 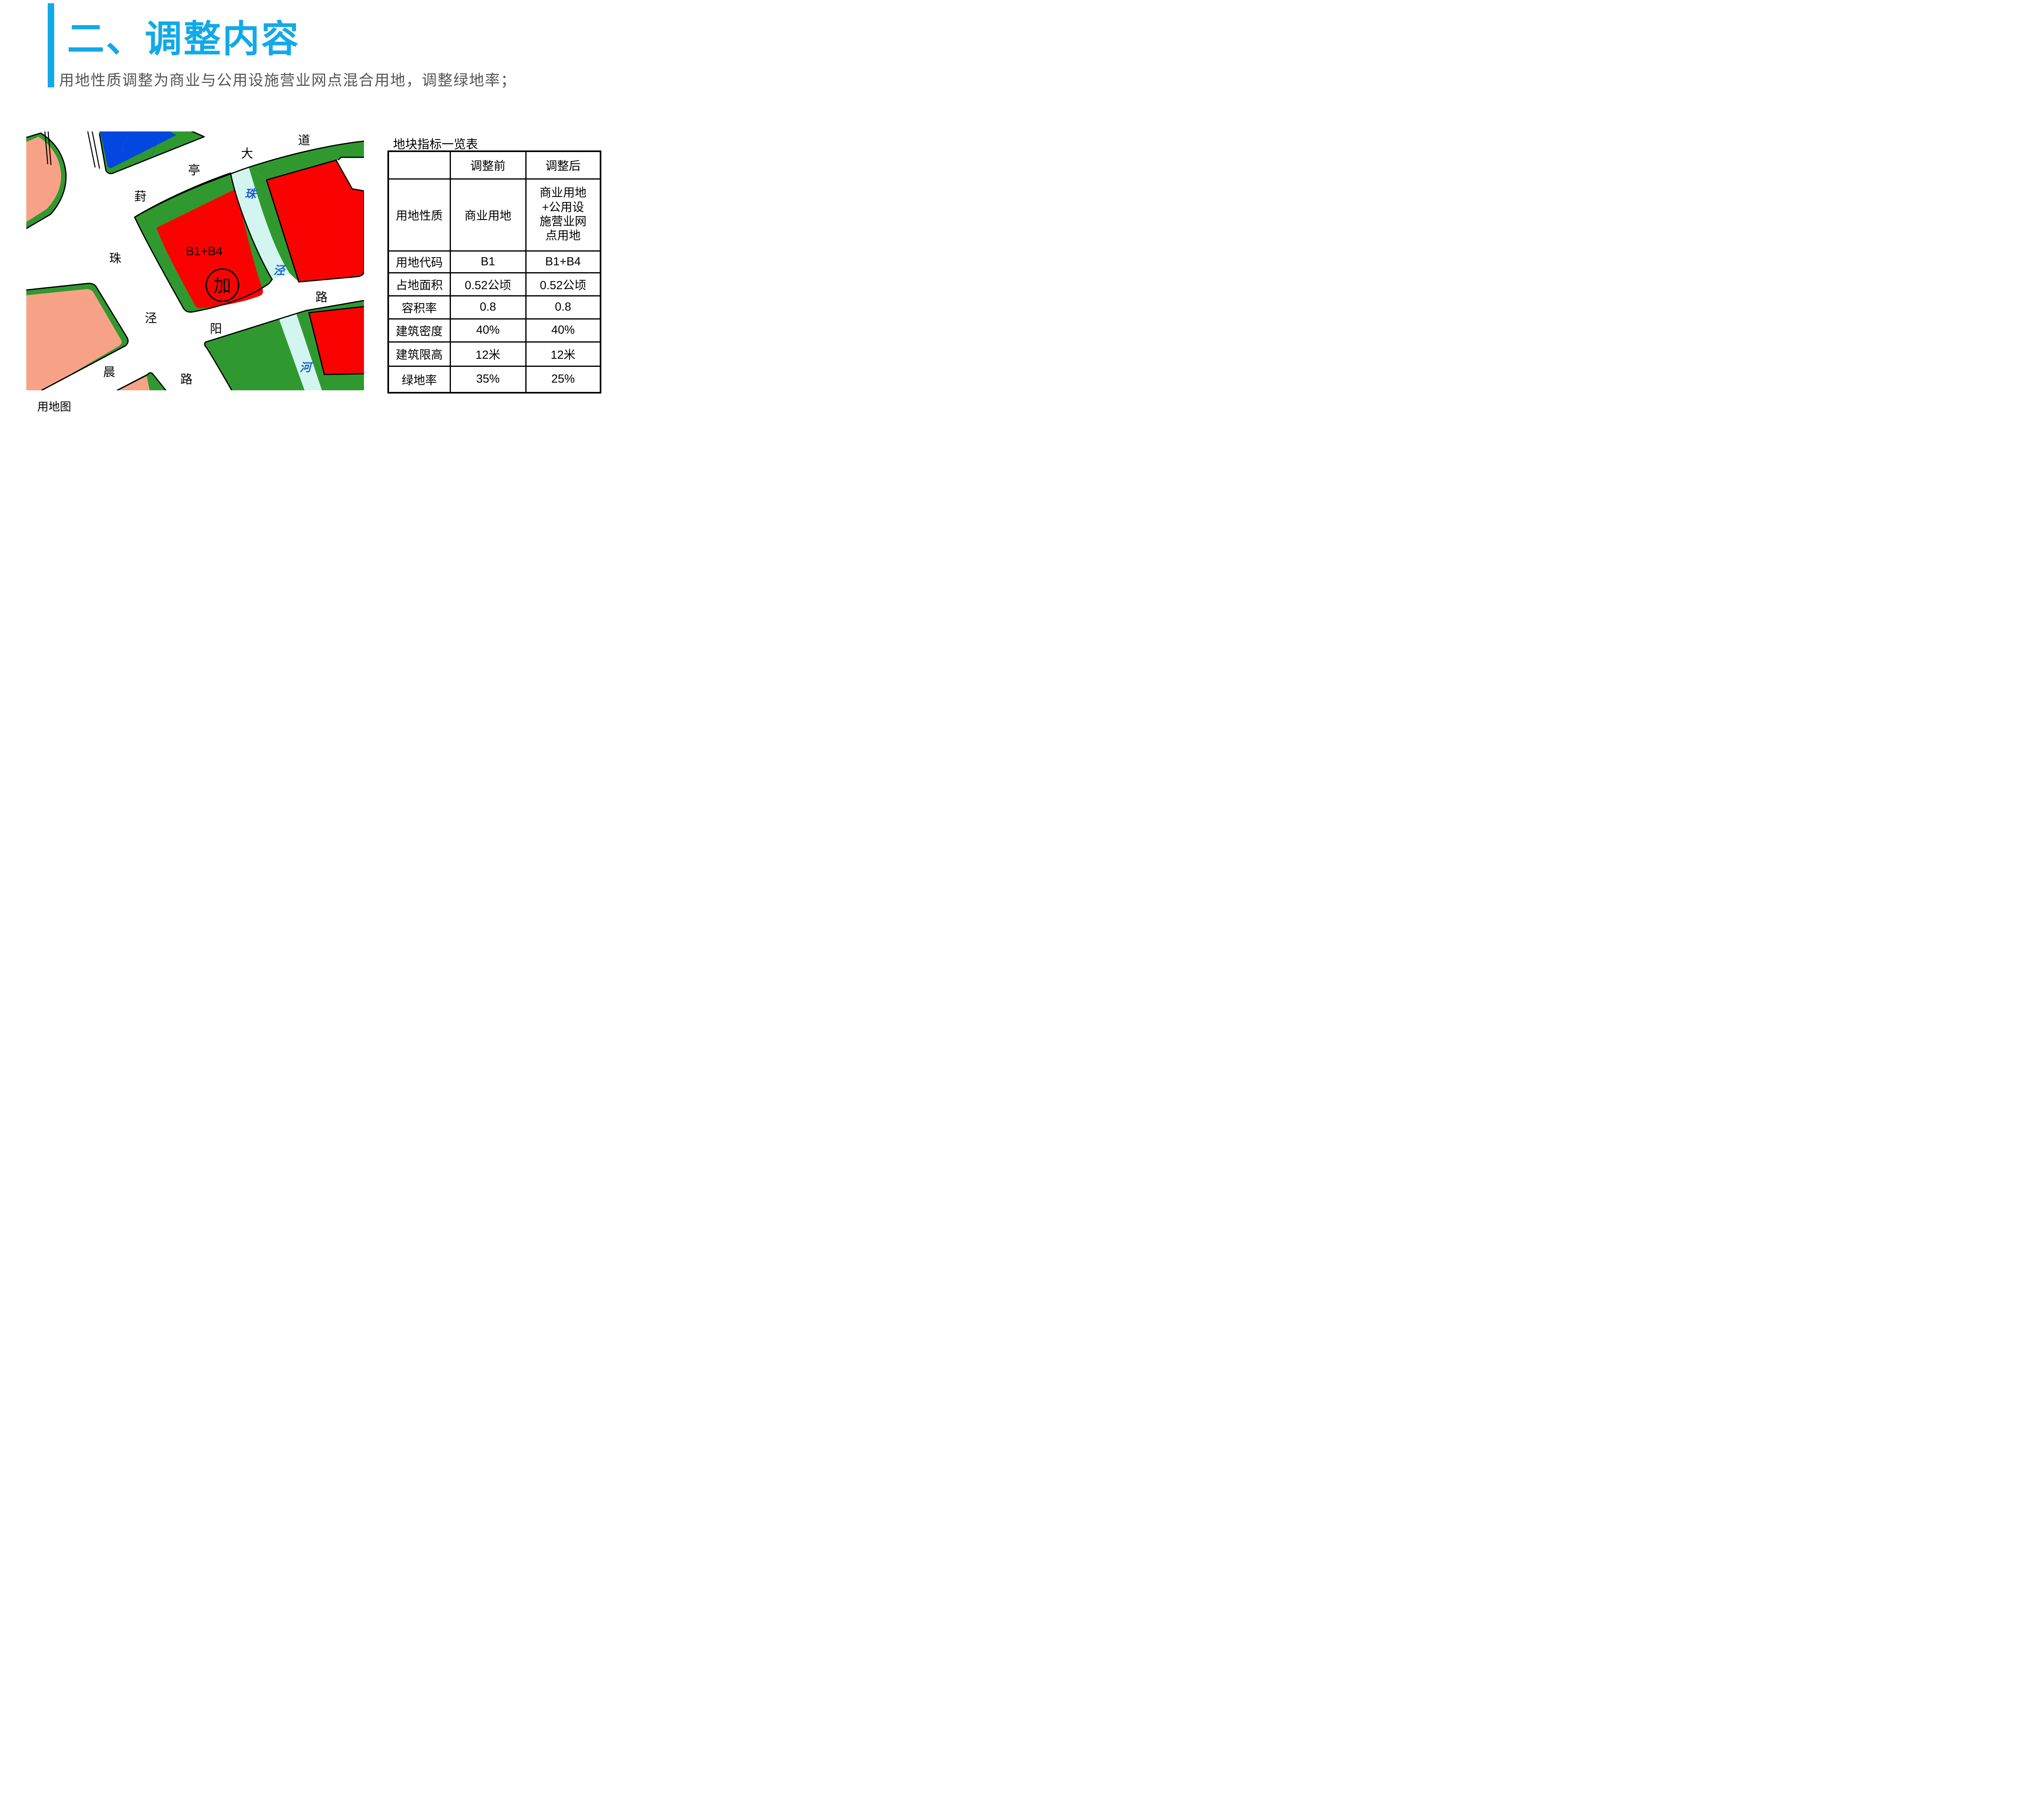 I want to click on parcel-southeast-red, so click(x=336, y=341).